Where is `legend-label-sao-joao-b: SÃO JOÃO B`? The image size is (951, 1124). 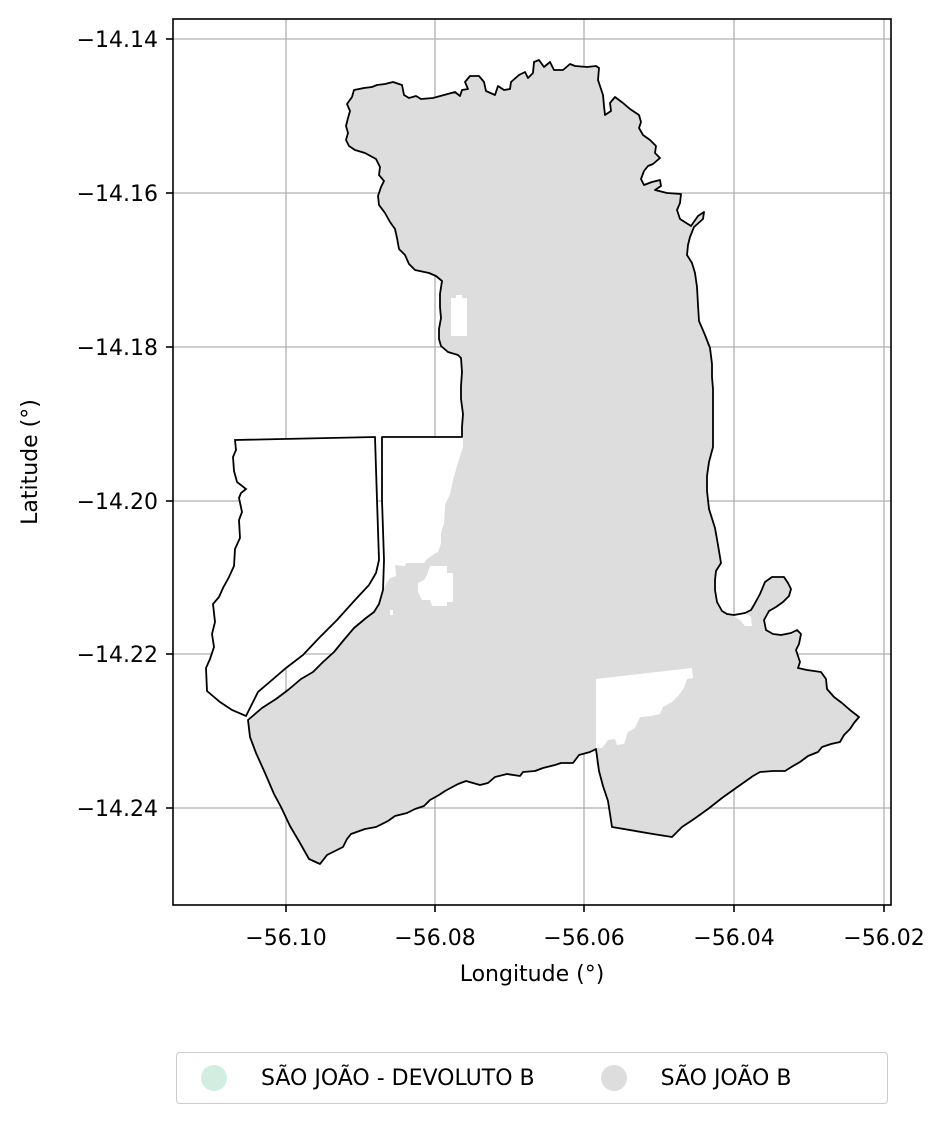 legend-label-sao-joao-b: SÃO JOÃO B is located at coordinates (726, 1078).